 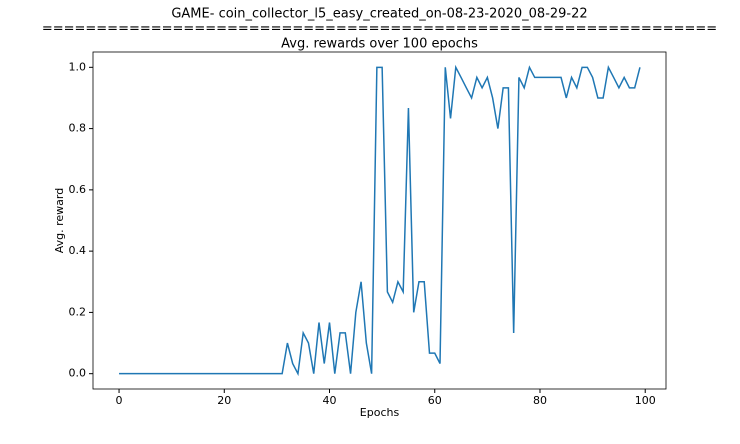 I want to click on x-tick-label: 100, so click(x=645, y=400).